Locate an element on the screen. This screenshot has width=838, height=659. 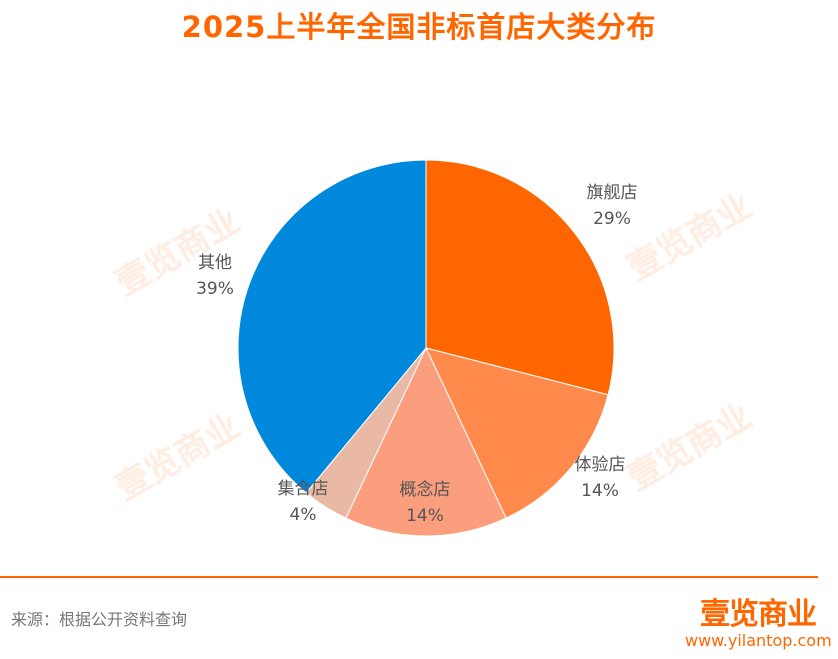
slice-name-label: 体验店 is located at coordinates (600, 465).